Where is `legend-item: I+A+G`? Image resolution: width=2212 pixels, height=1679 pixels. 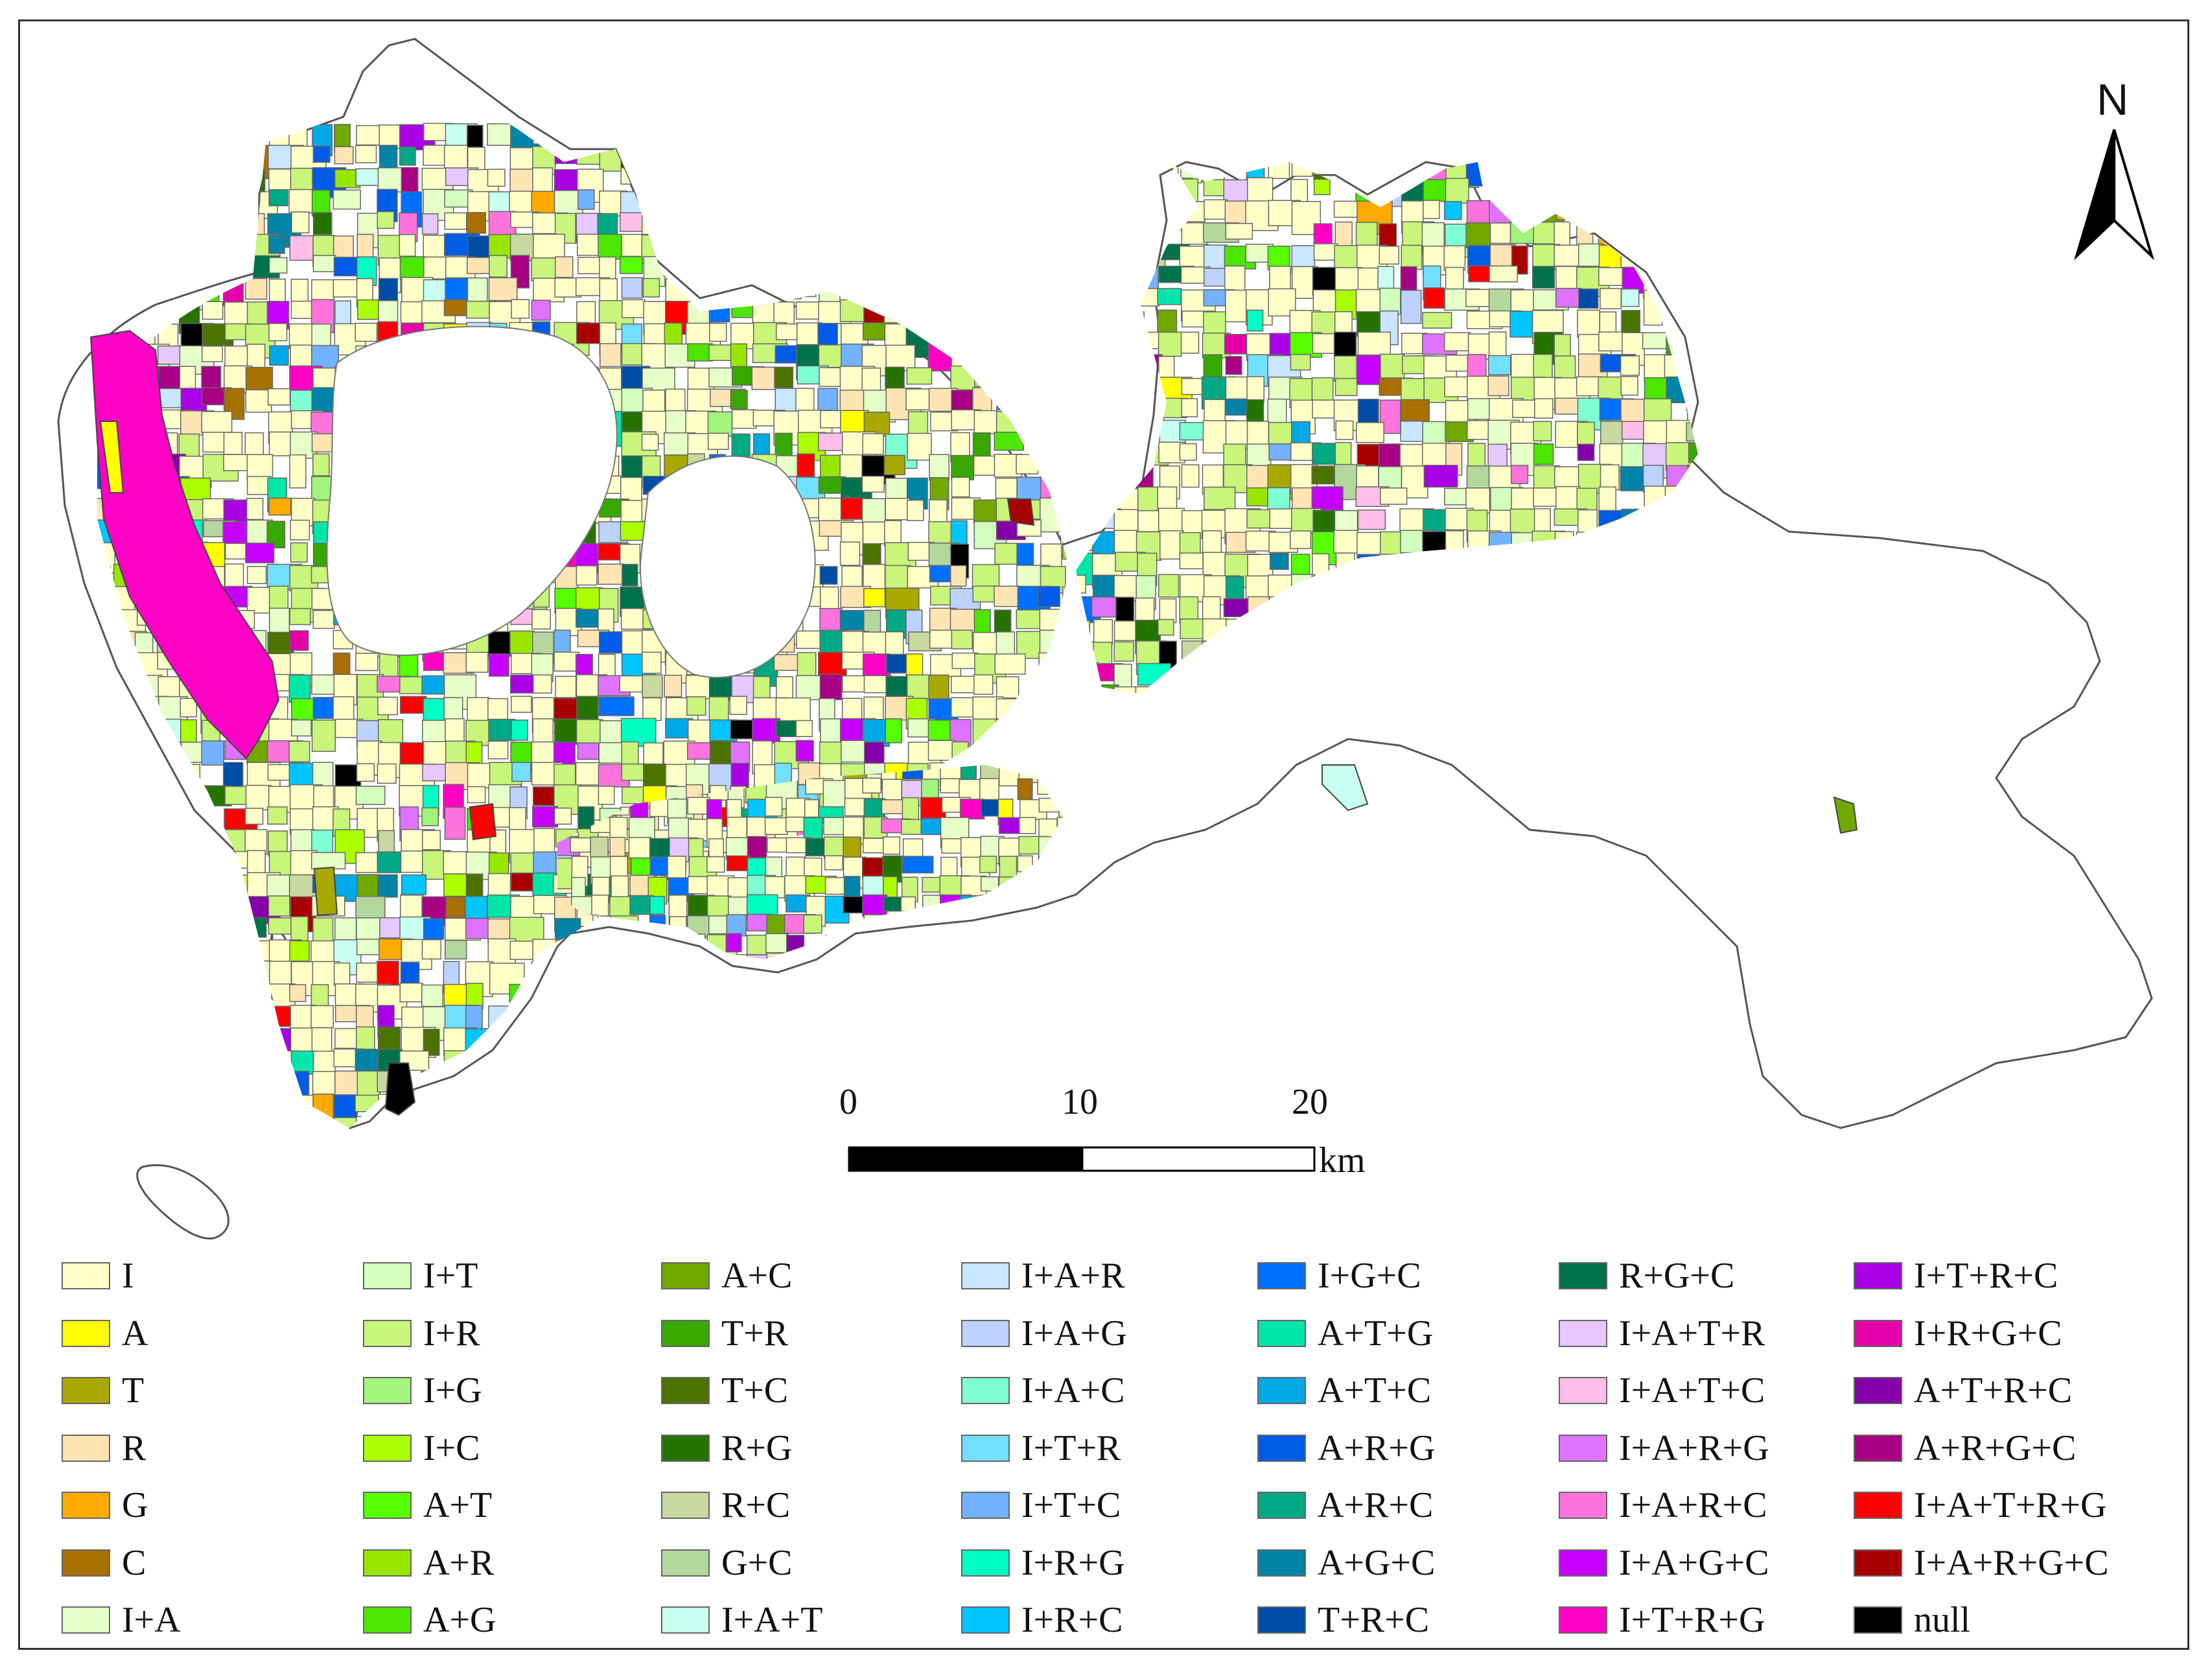
legend-item: I+A+G is located at coordinates (1044, 1333).